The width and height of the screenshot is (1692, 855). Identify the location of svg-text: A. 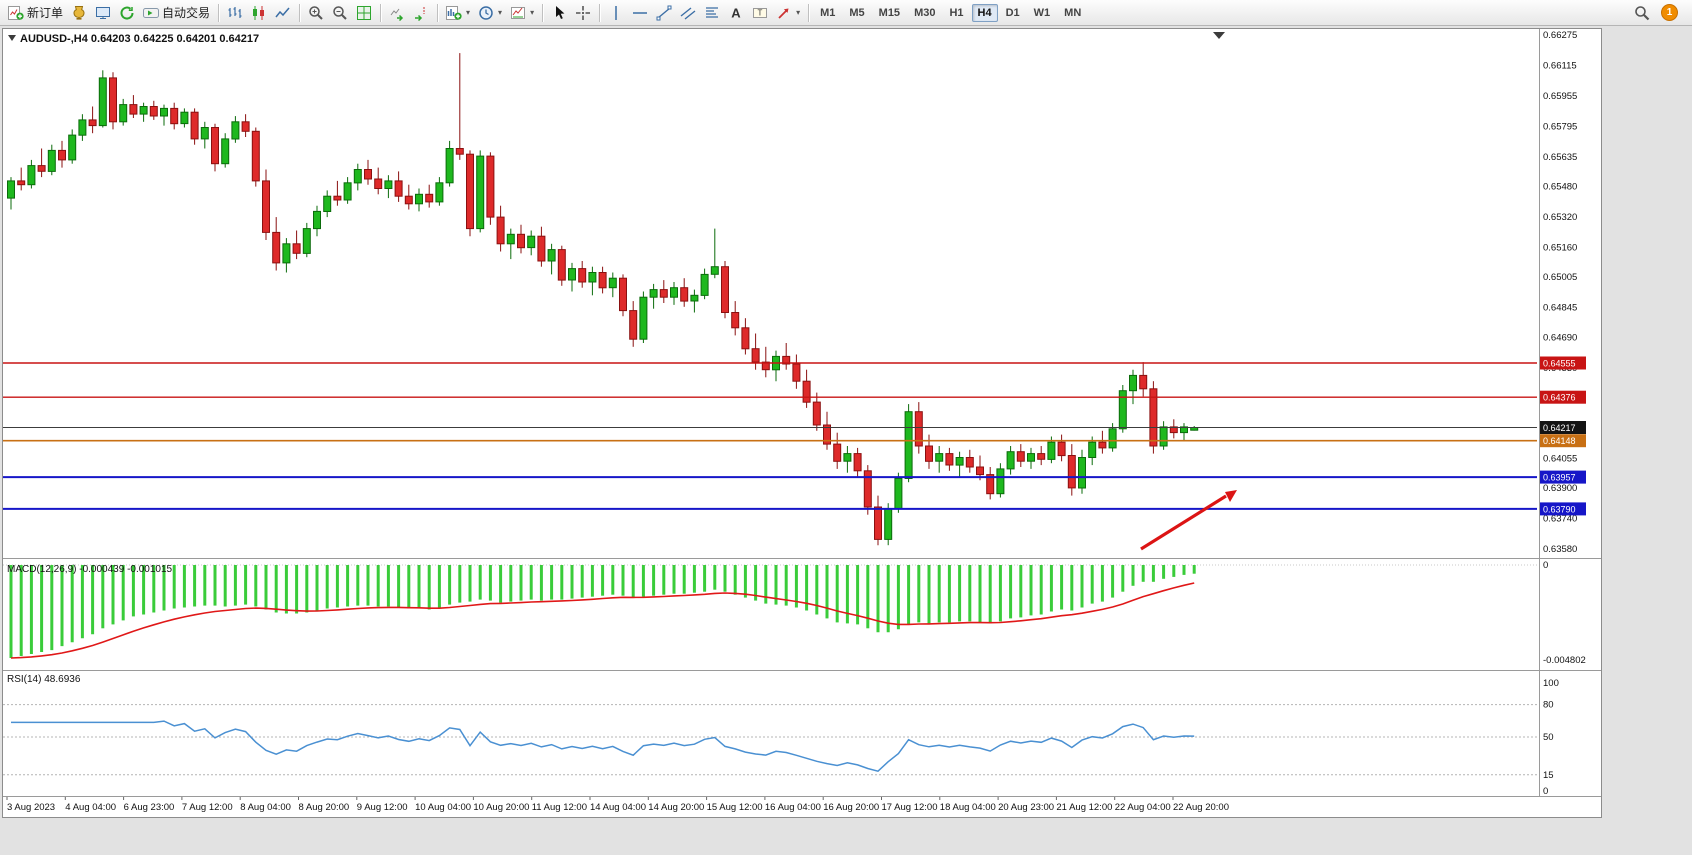
(736, 12).